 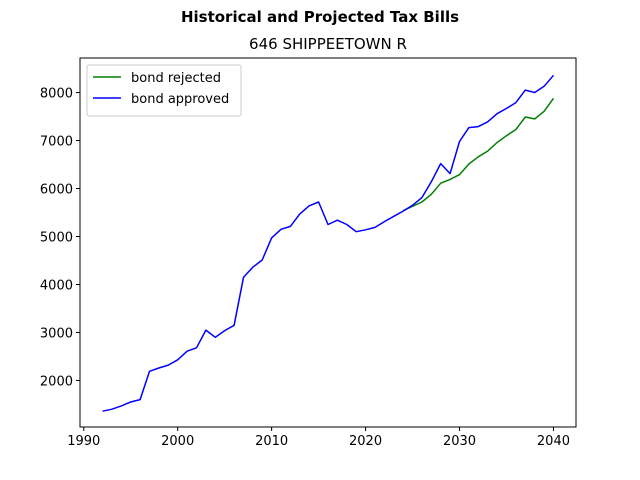 I want to click on y-tick-label: 3000, so click(x=56, y=333).